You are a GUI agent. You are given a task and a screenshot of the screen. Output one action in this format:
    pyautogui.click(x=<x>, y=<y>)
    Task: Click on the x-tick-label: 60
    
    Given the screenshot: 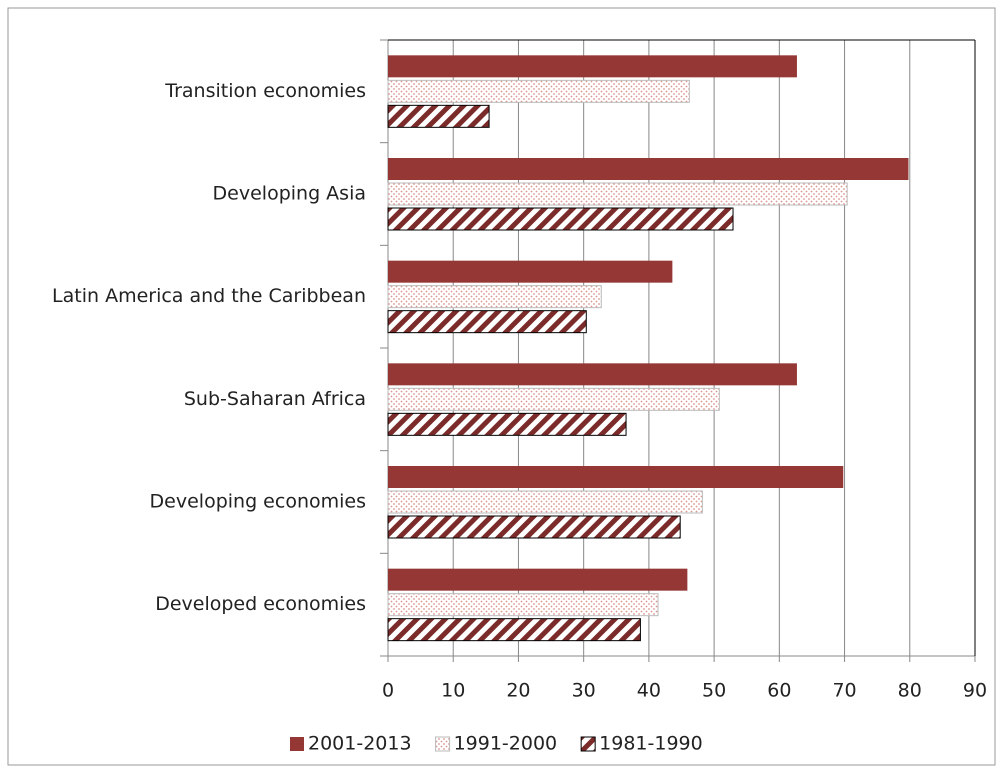 What is the action you would take?
    pyautogui.click(x=779, y=691)
    